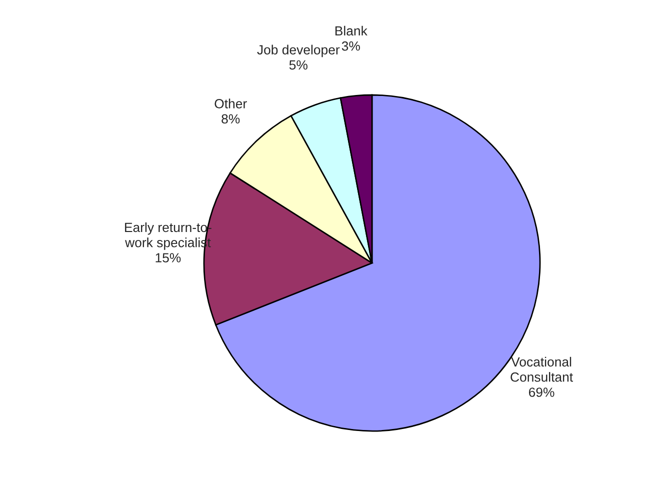  What do you see at coordinates (541, 369) in the screenshot?
I see `slice-label: Vocational Consultant` at bounding box center [541, 369].